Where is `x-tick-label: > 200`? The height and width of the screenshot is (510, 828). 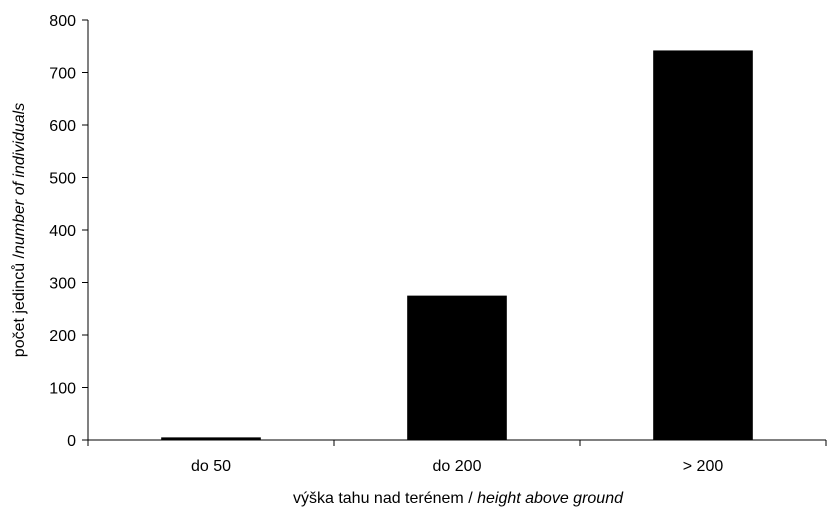 x-tick-label: > 200 is located at coordinates (703, 466).